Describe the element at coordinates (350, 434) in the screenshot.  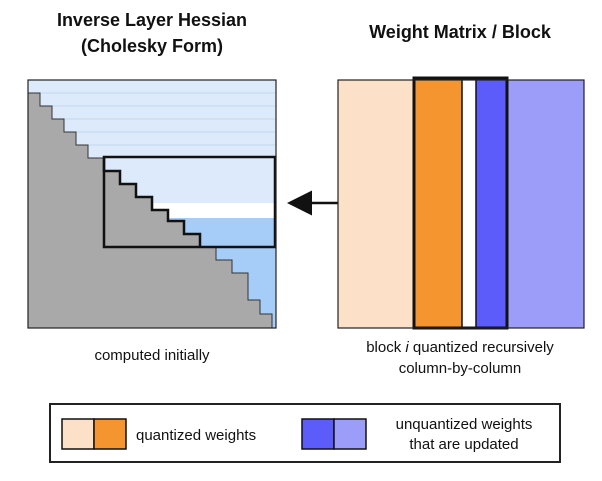
I see `legend-swatch-lavender` at that location.